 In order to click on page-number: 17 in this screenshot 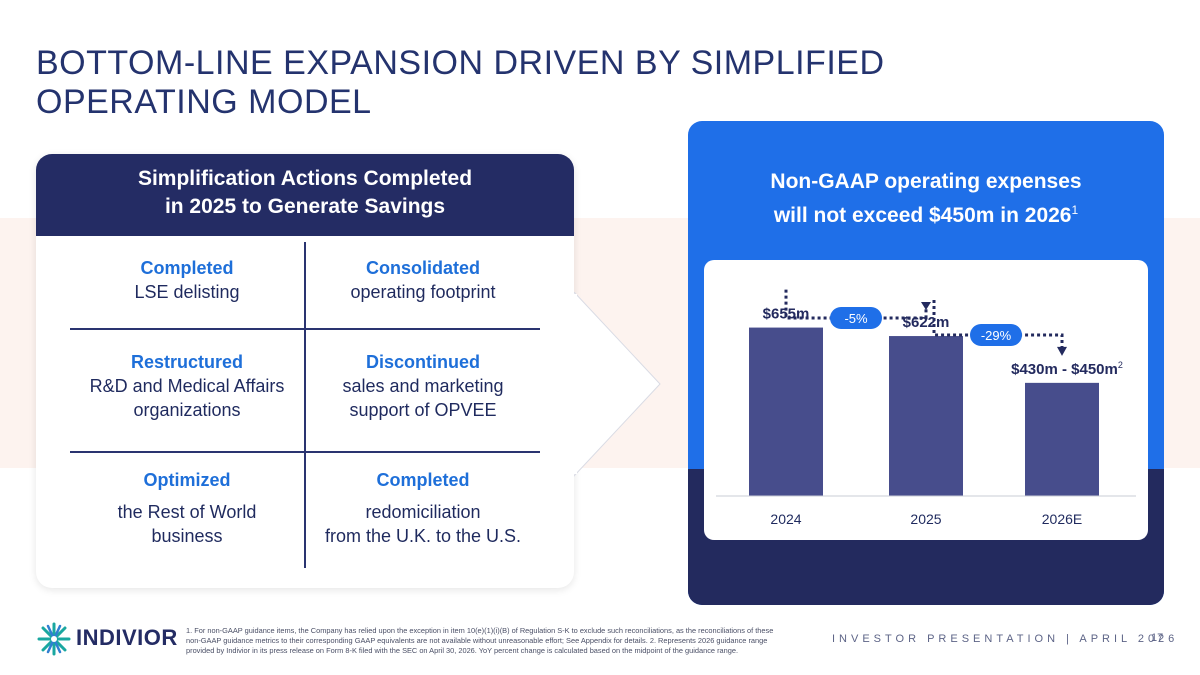, I will do `click(1157, 638)`.